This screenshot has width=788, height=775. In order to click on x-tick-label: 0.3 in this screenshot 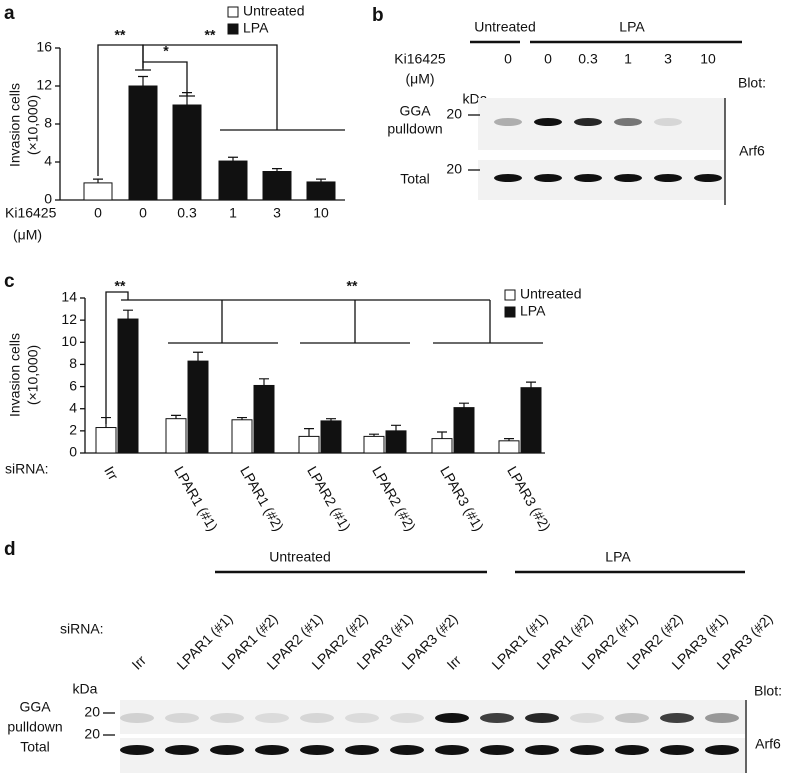, I will do `click(187, 213)`.